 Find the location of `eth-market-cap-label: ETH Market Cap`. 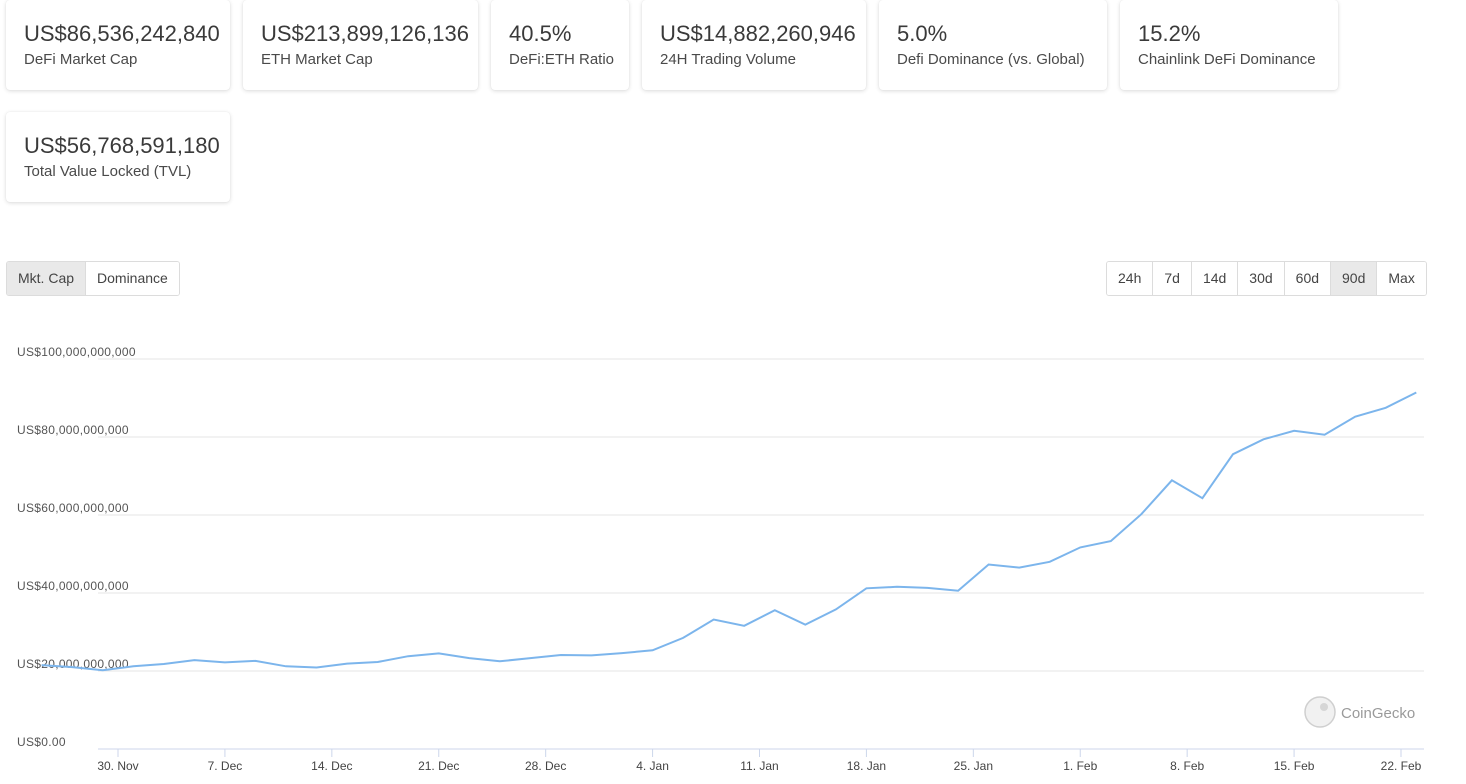

eth-market-cap-label: ETH Market Cap is located at coordinates (317, 59).